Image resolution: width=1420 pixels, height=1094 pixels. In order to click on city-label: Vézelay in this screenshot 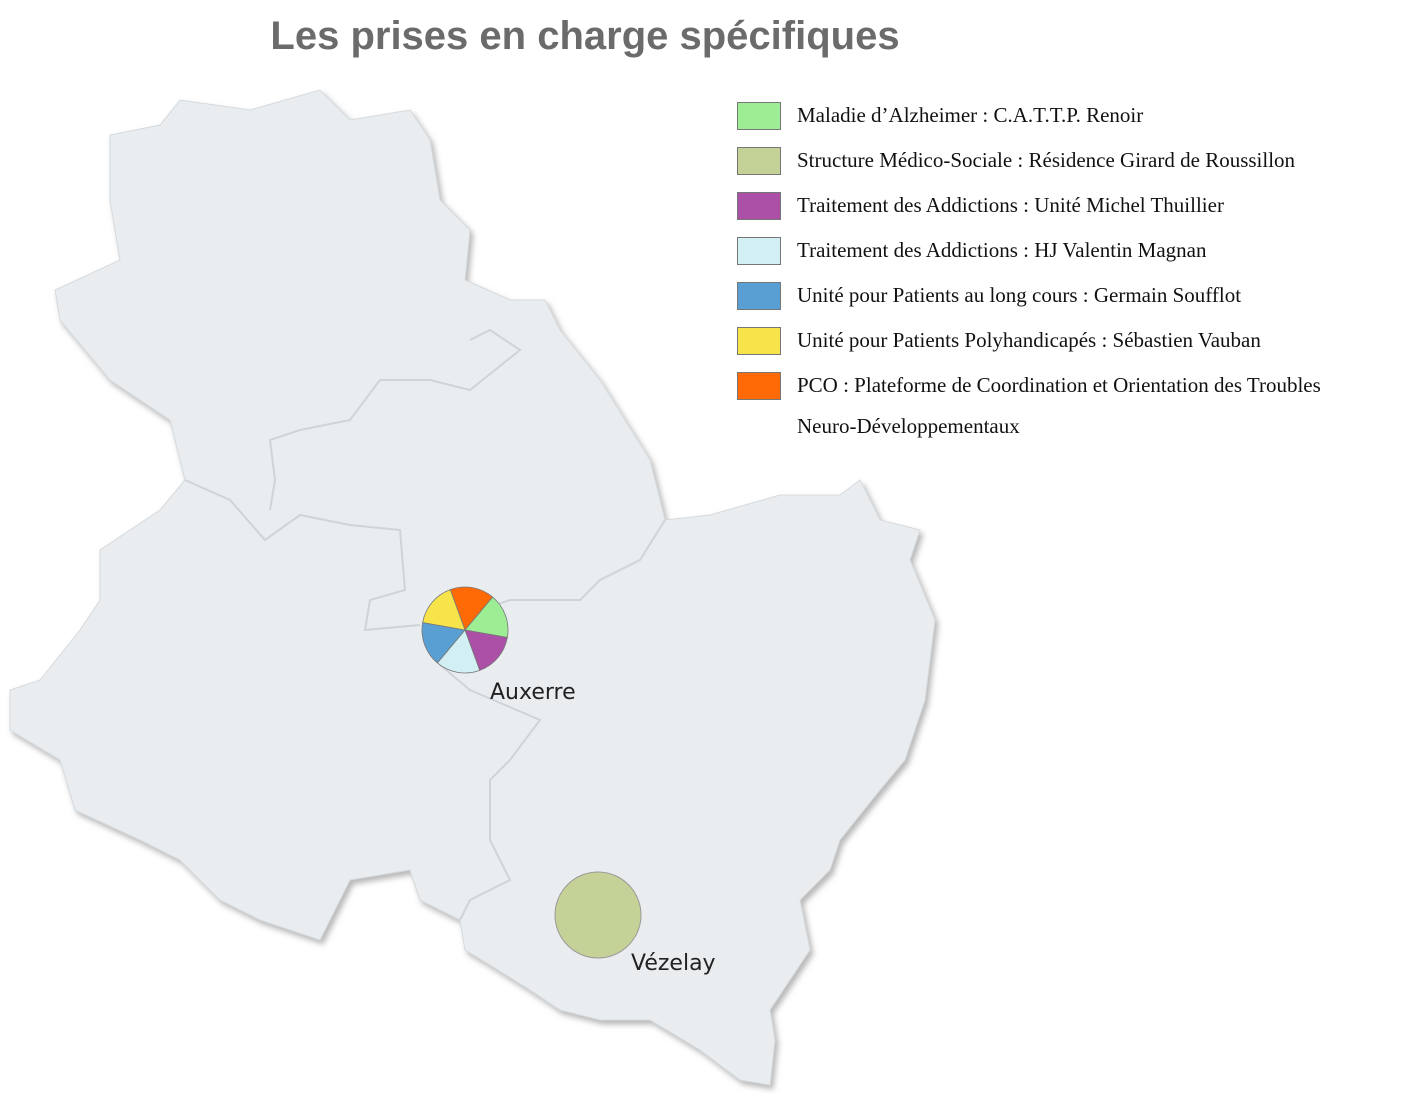, I will do `click(673, 963)`.